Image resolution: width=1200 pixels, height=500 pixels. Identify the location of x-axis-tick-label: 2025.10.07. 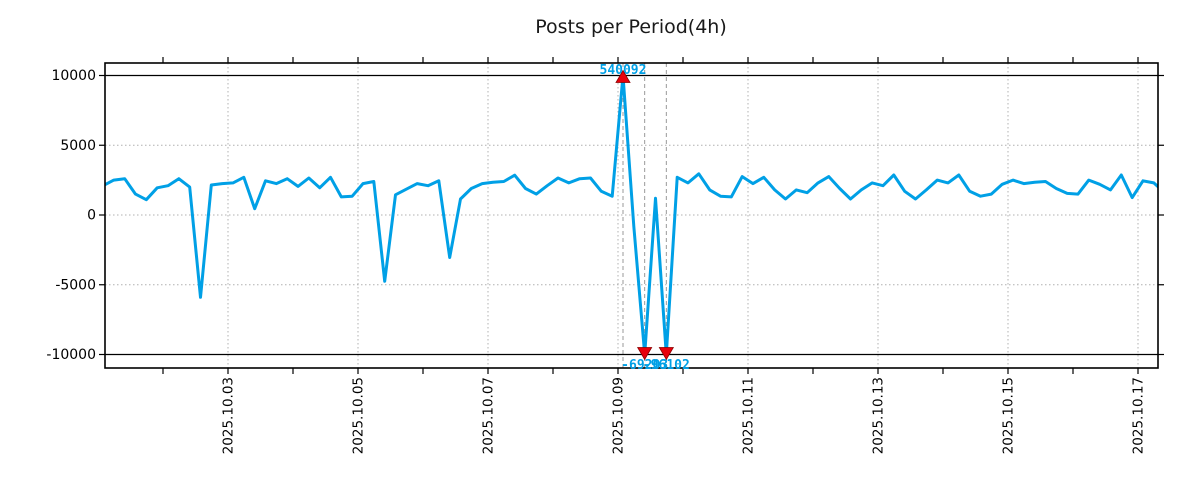
(489, 415).